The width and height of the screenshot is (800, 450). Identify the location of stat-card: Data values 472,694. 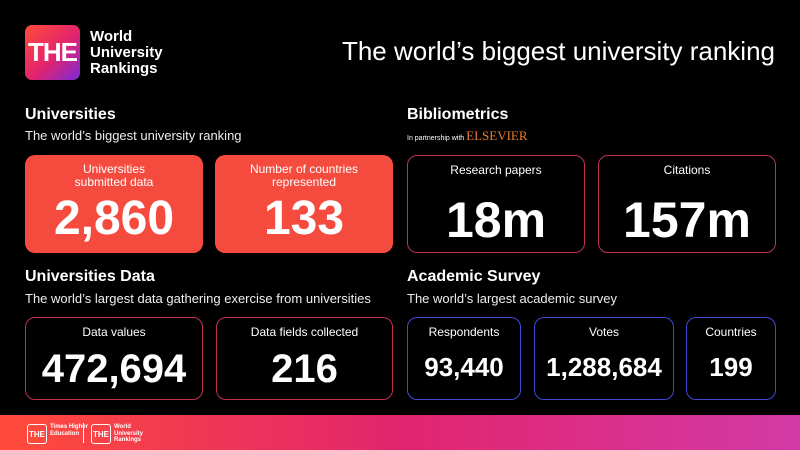
(114, 358).